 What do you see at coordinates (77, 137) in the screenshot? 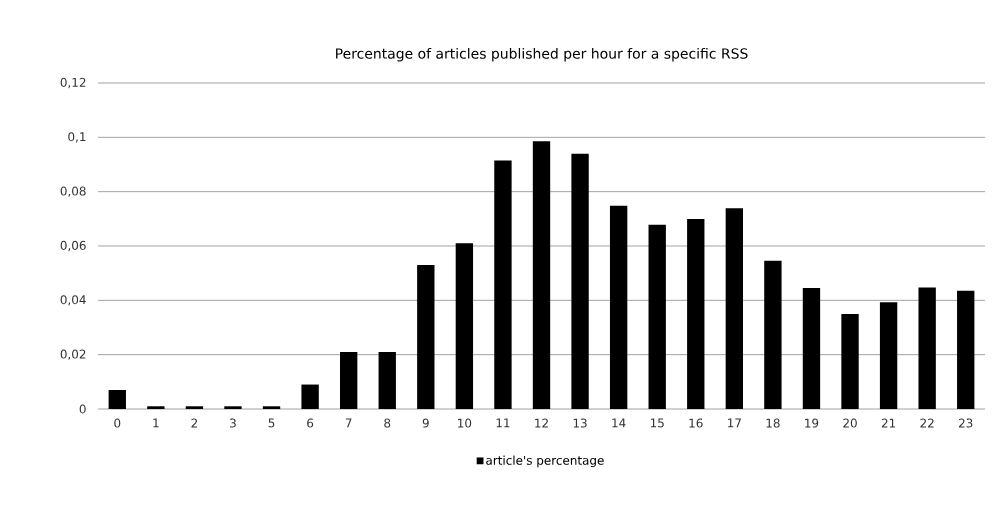
I see `y-tick-label: 0,1` at bounding box center [77, 137].